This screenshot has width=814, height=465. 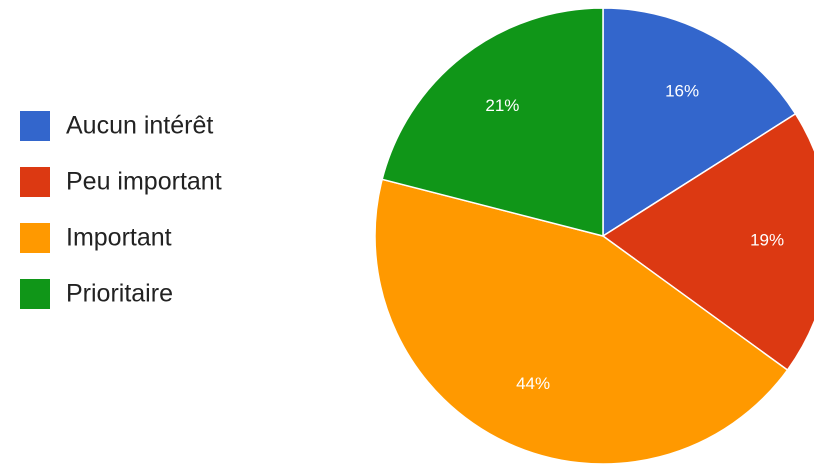 I want to click on legend-label-peu-important: Peu important, so click(x=144, y=182).